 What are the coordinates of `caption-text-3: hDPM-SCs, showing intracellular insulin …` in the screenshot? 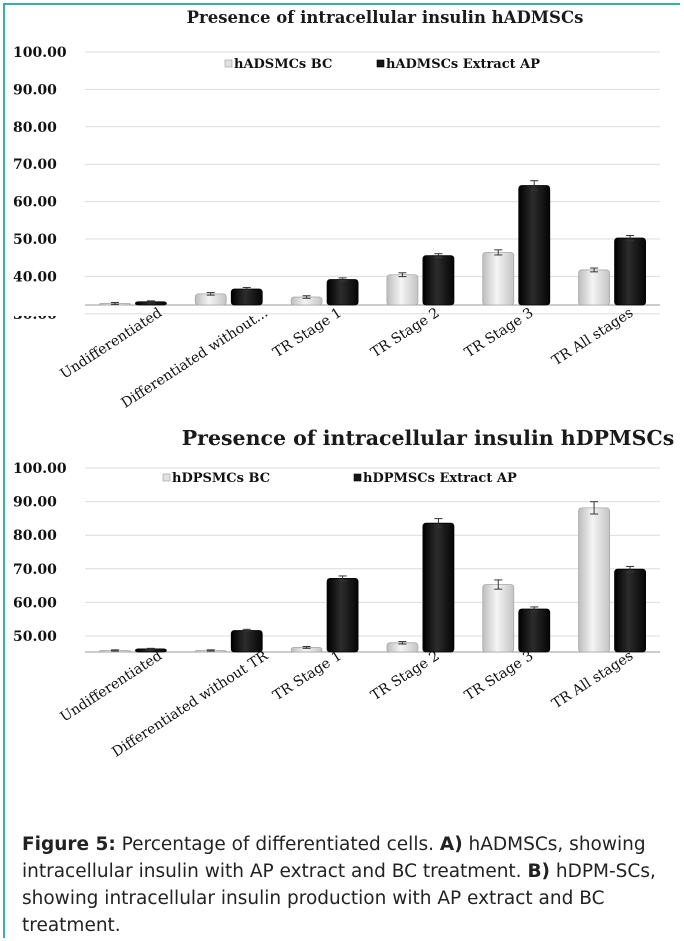 It's located at (339, 898).